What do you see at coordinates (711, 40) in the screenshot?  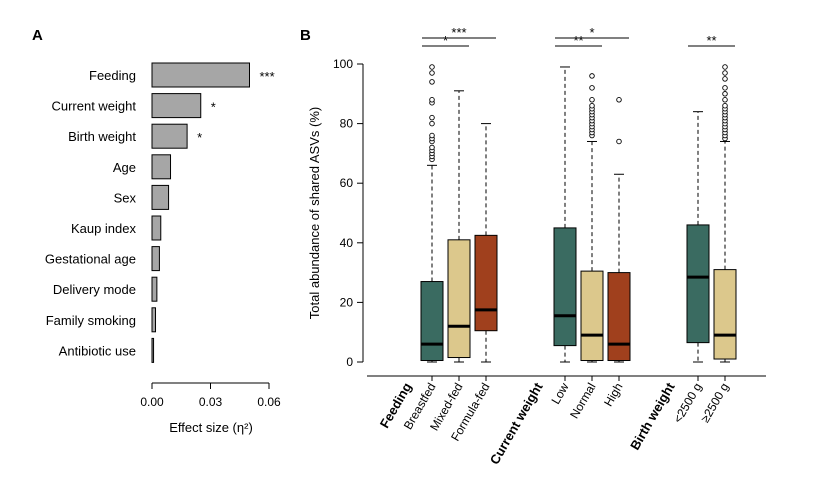 I see `b-bracket-stars-birth-weight-0: **` at bounding box center [711, 40].